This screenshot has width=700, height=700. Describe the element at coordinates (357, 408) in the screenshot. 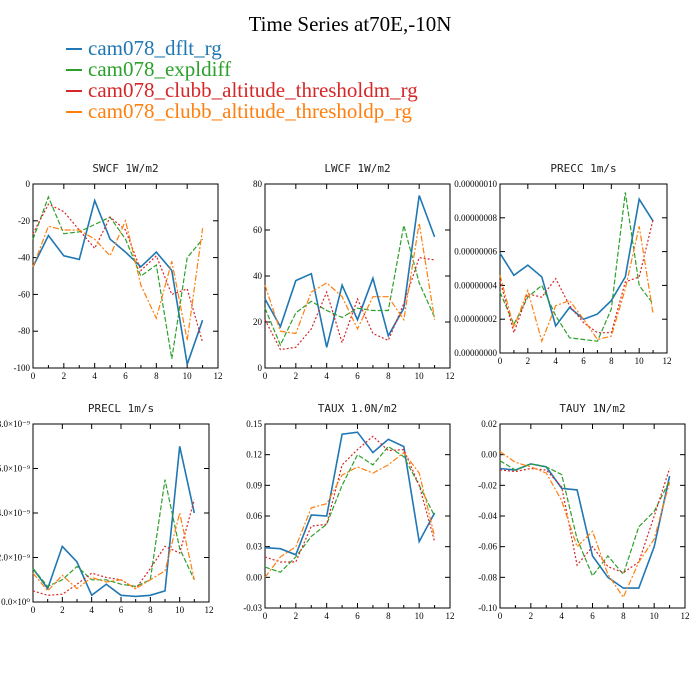

I see `chart-title: TAUX 1.0N/m2` at that location.